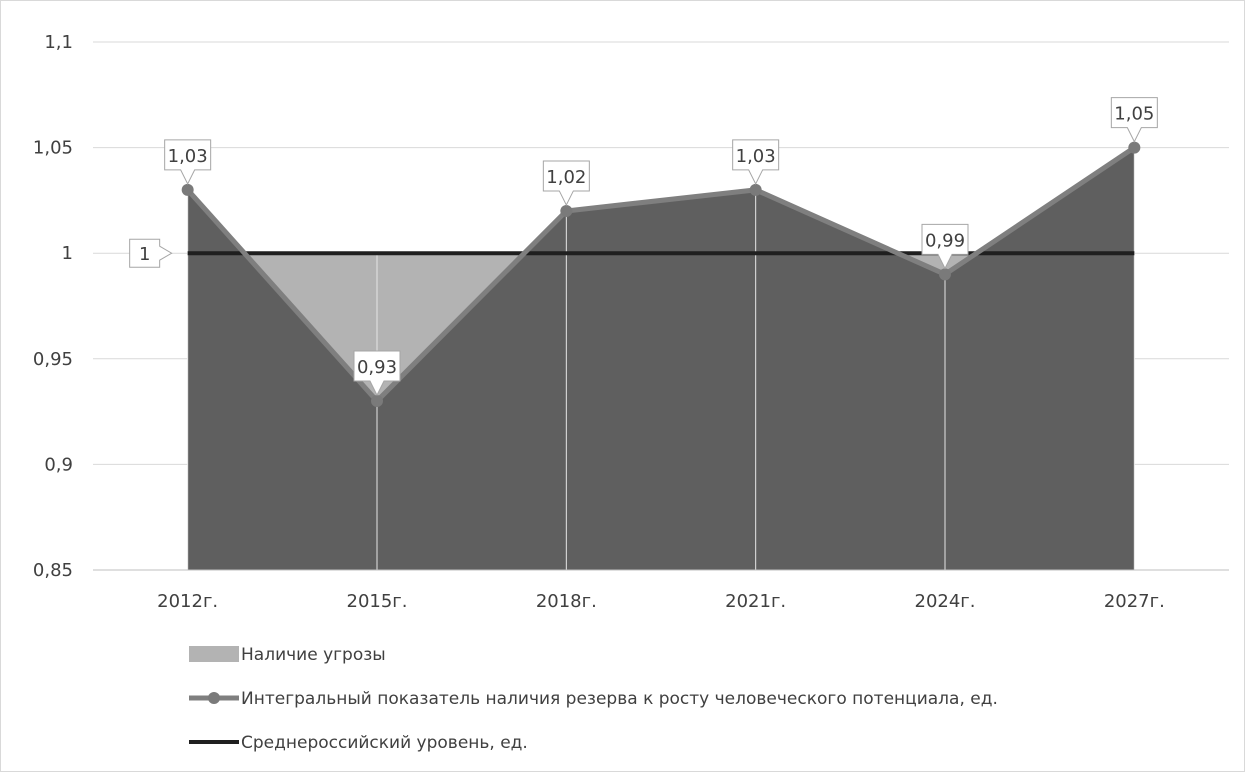  What do you see at coordinates (58, 464) in the screenshot?
I see `y-tick-label: 0,9` at bounding box center [58, 464].